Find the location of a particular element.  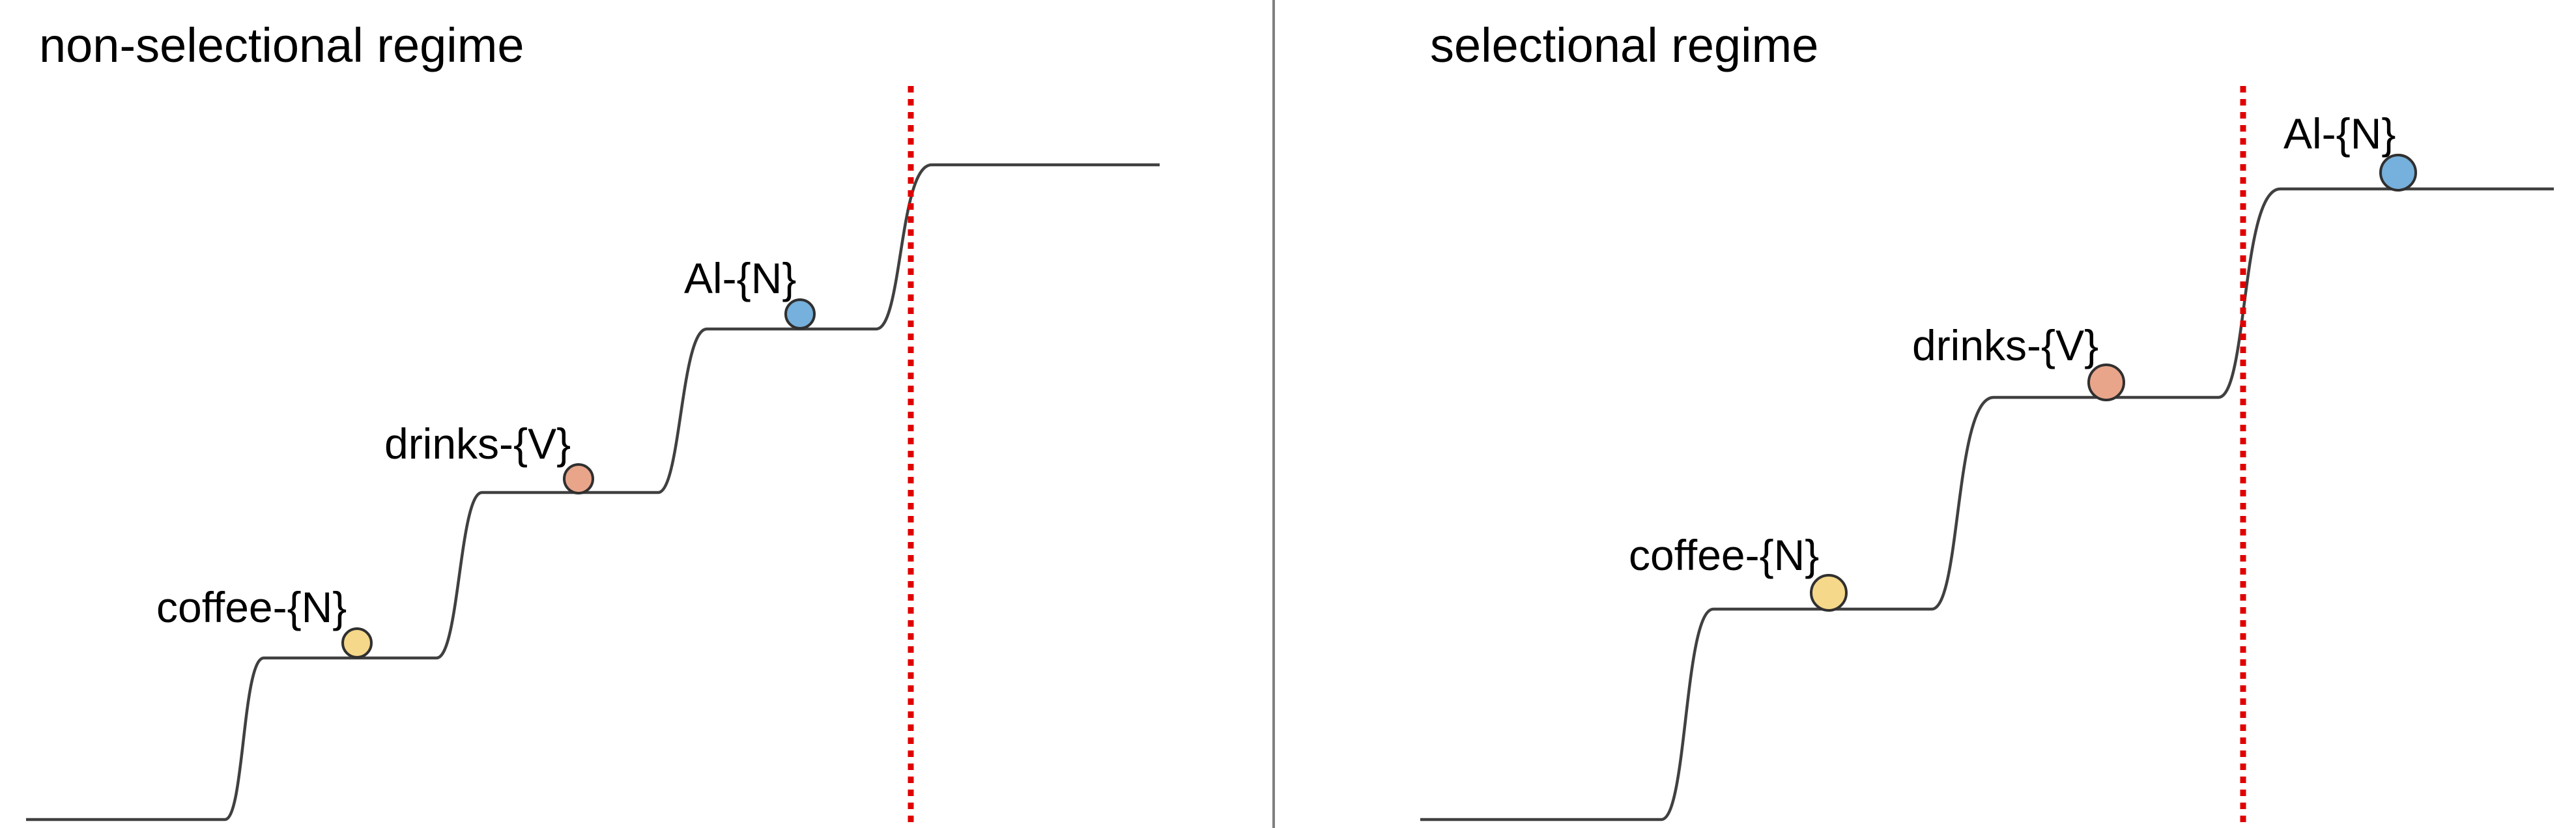

panel-title: non-selectional regime is located at coordinates (281, 45).